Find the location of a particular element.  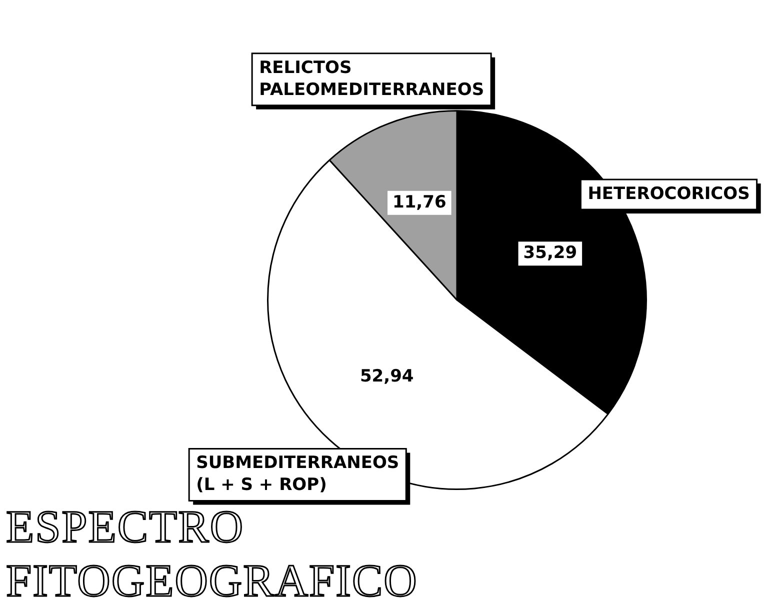

data-label: 35,29 is located at coordinates (550, 253).